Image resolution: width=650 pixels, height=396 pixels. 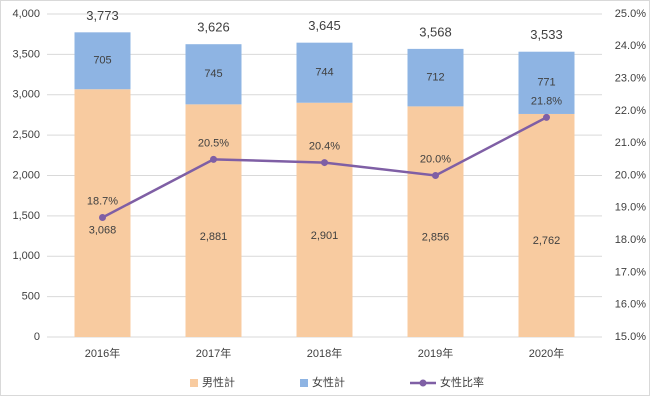 I want to click on x-tick-label: 2018年, so click(x=324, y=353).